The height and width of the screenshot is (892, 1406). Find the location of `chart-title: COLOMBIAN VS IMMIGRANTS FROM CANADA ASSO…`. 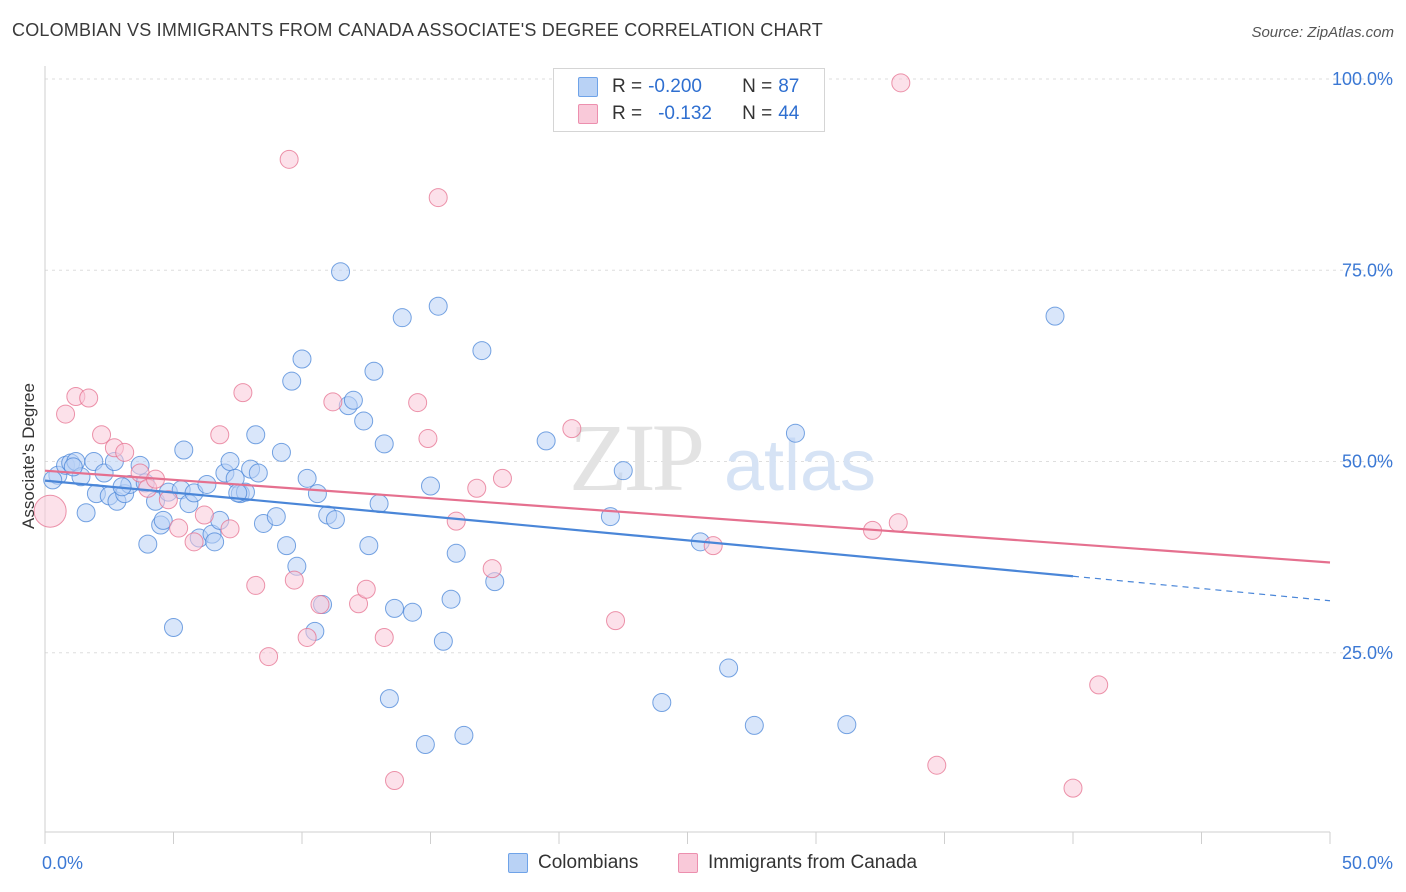

chart-title: COLOMBIAN VS IMMIGRANTS FROM CANADA ASSO… is located at coordinates (417, 30).